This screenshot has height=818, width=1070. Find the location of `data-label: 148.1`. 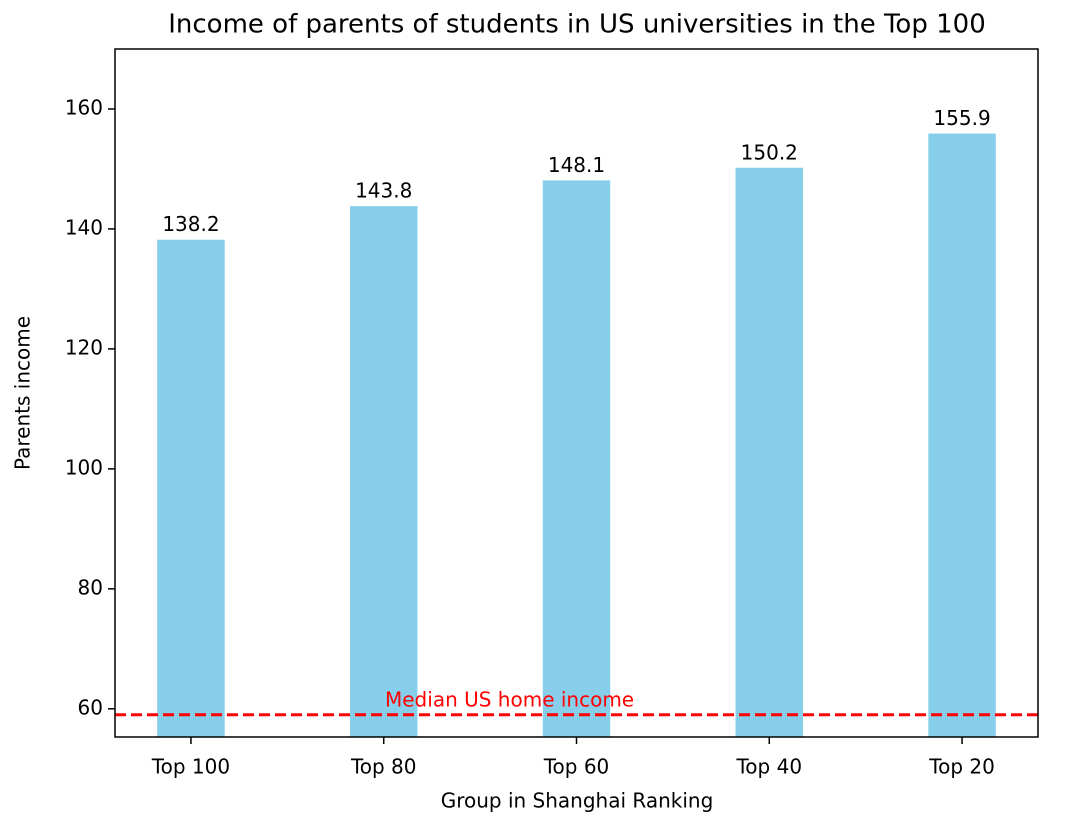

data-label: 148.1 is located at coordinates (576, 165).